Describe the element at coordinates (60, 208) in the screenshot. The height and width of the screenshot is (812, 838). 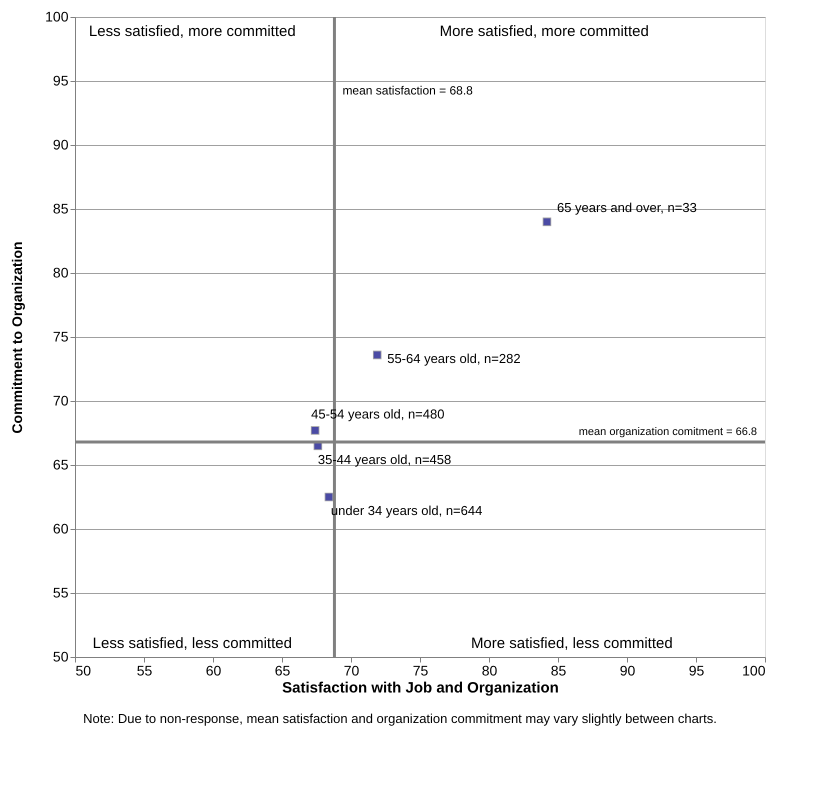
I see `y-tick-label: 85` at that location.